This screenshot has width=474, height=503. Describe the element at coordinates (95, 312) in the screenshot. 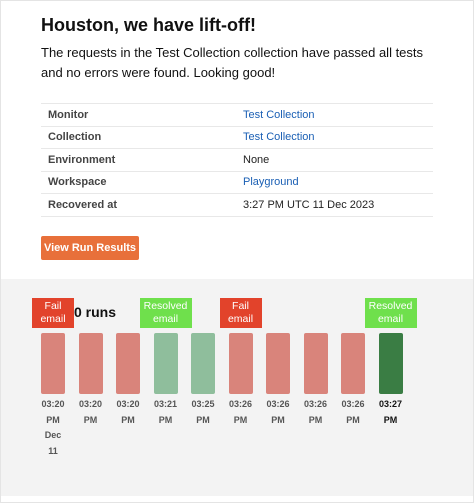

I see `runs-title: 0 runs` at that location.